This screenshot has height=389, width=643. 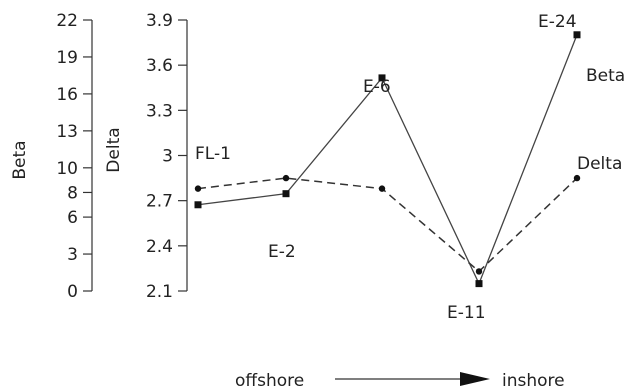 What do you see at coordinates (159, 202) in the screenshot?
I see `delta-tick-label: 2.7` at bounding box center [159, 202].